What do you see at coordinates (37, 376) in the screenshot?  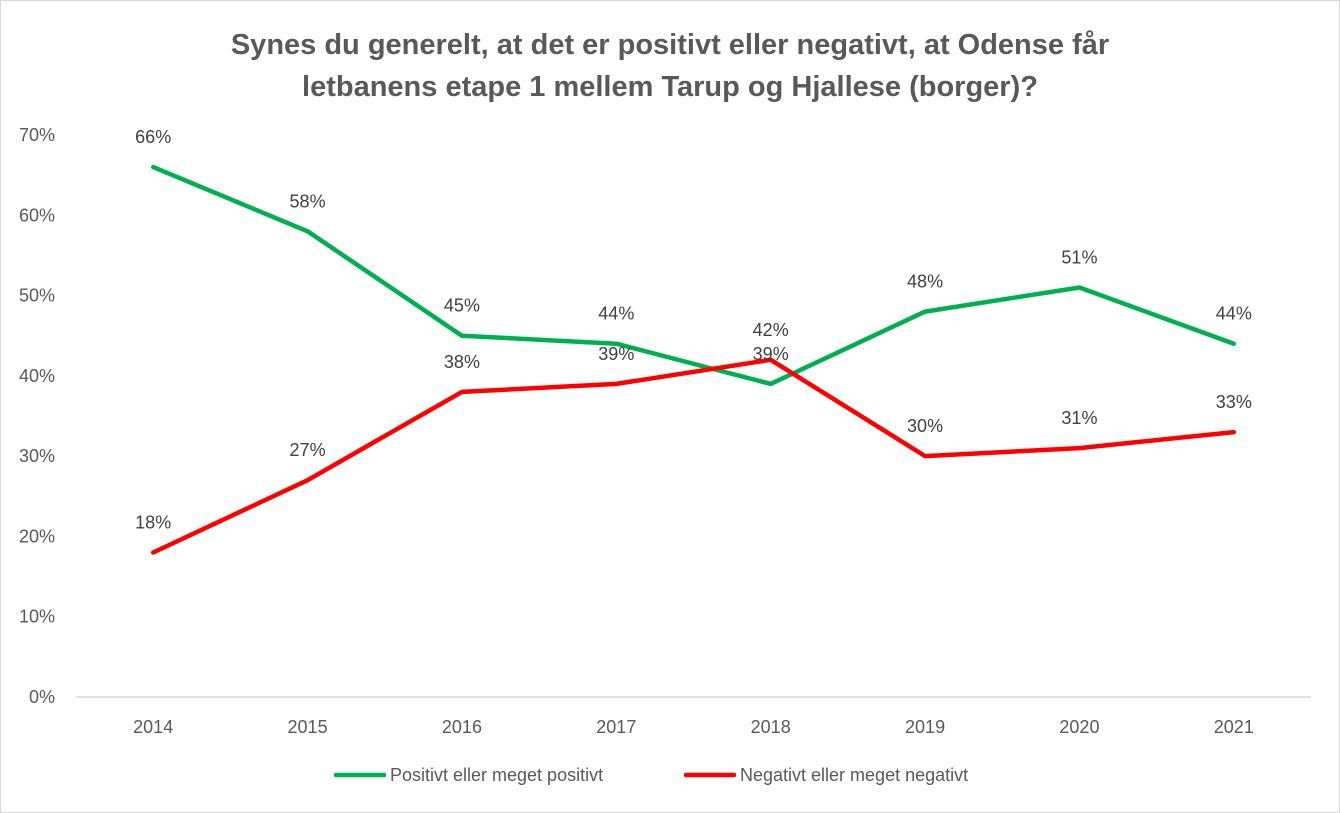 I see `y-tick-label: 40%` at bounding box center [37, 376].